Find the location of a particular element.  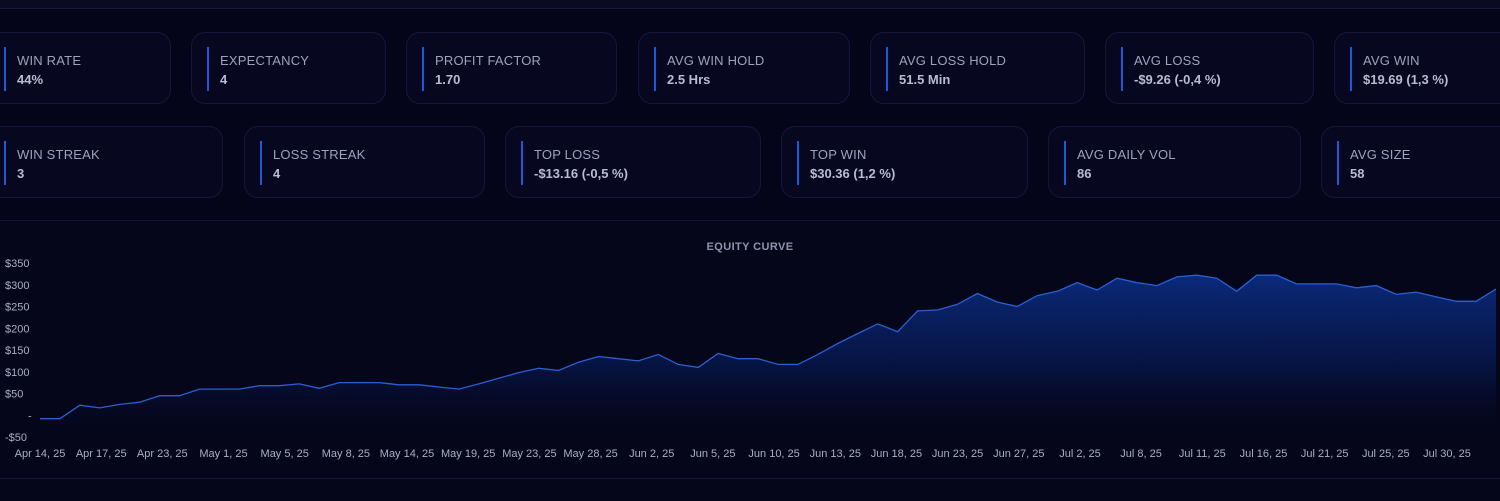

stat-card-avg-win-hold: AVG WIN HOLD 2.5 Hrs is located at coordinates (744, 68).